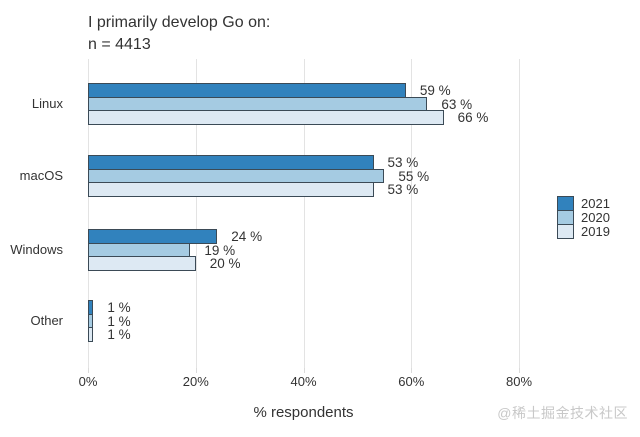 The height and width of the screenshot is (437, 640). What do you see at coordinates (258, 104) in the screenshot?
I see `bar-linux-2020` at bounding box center [258, 104].